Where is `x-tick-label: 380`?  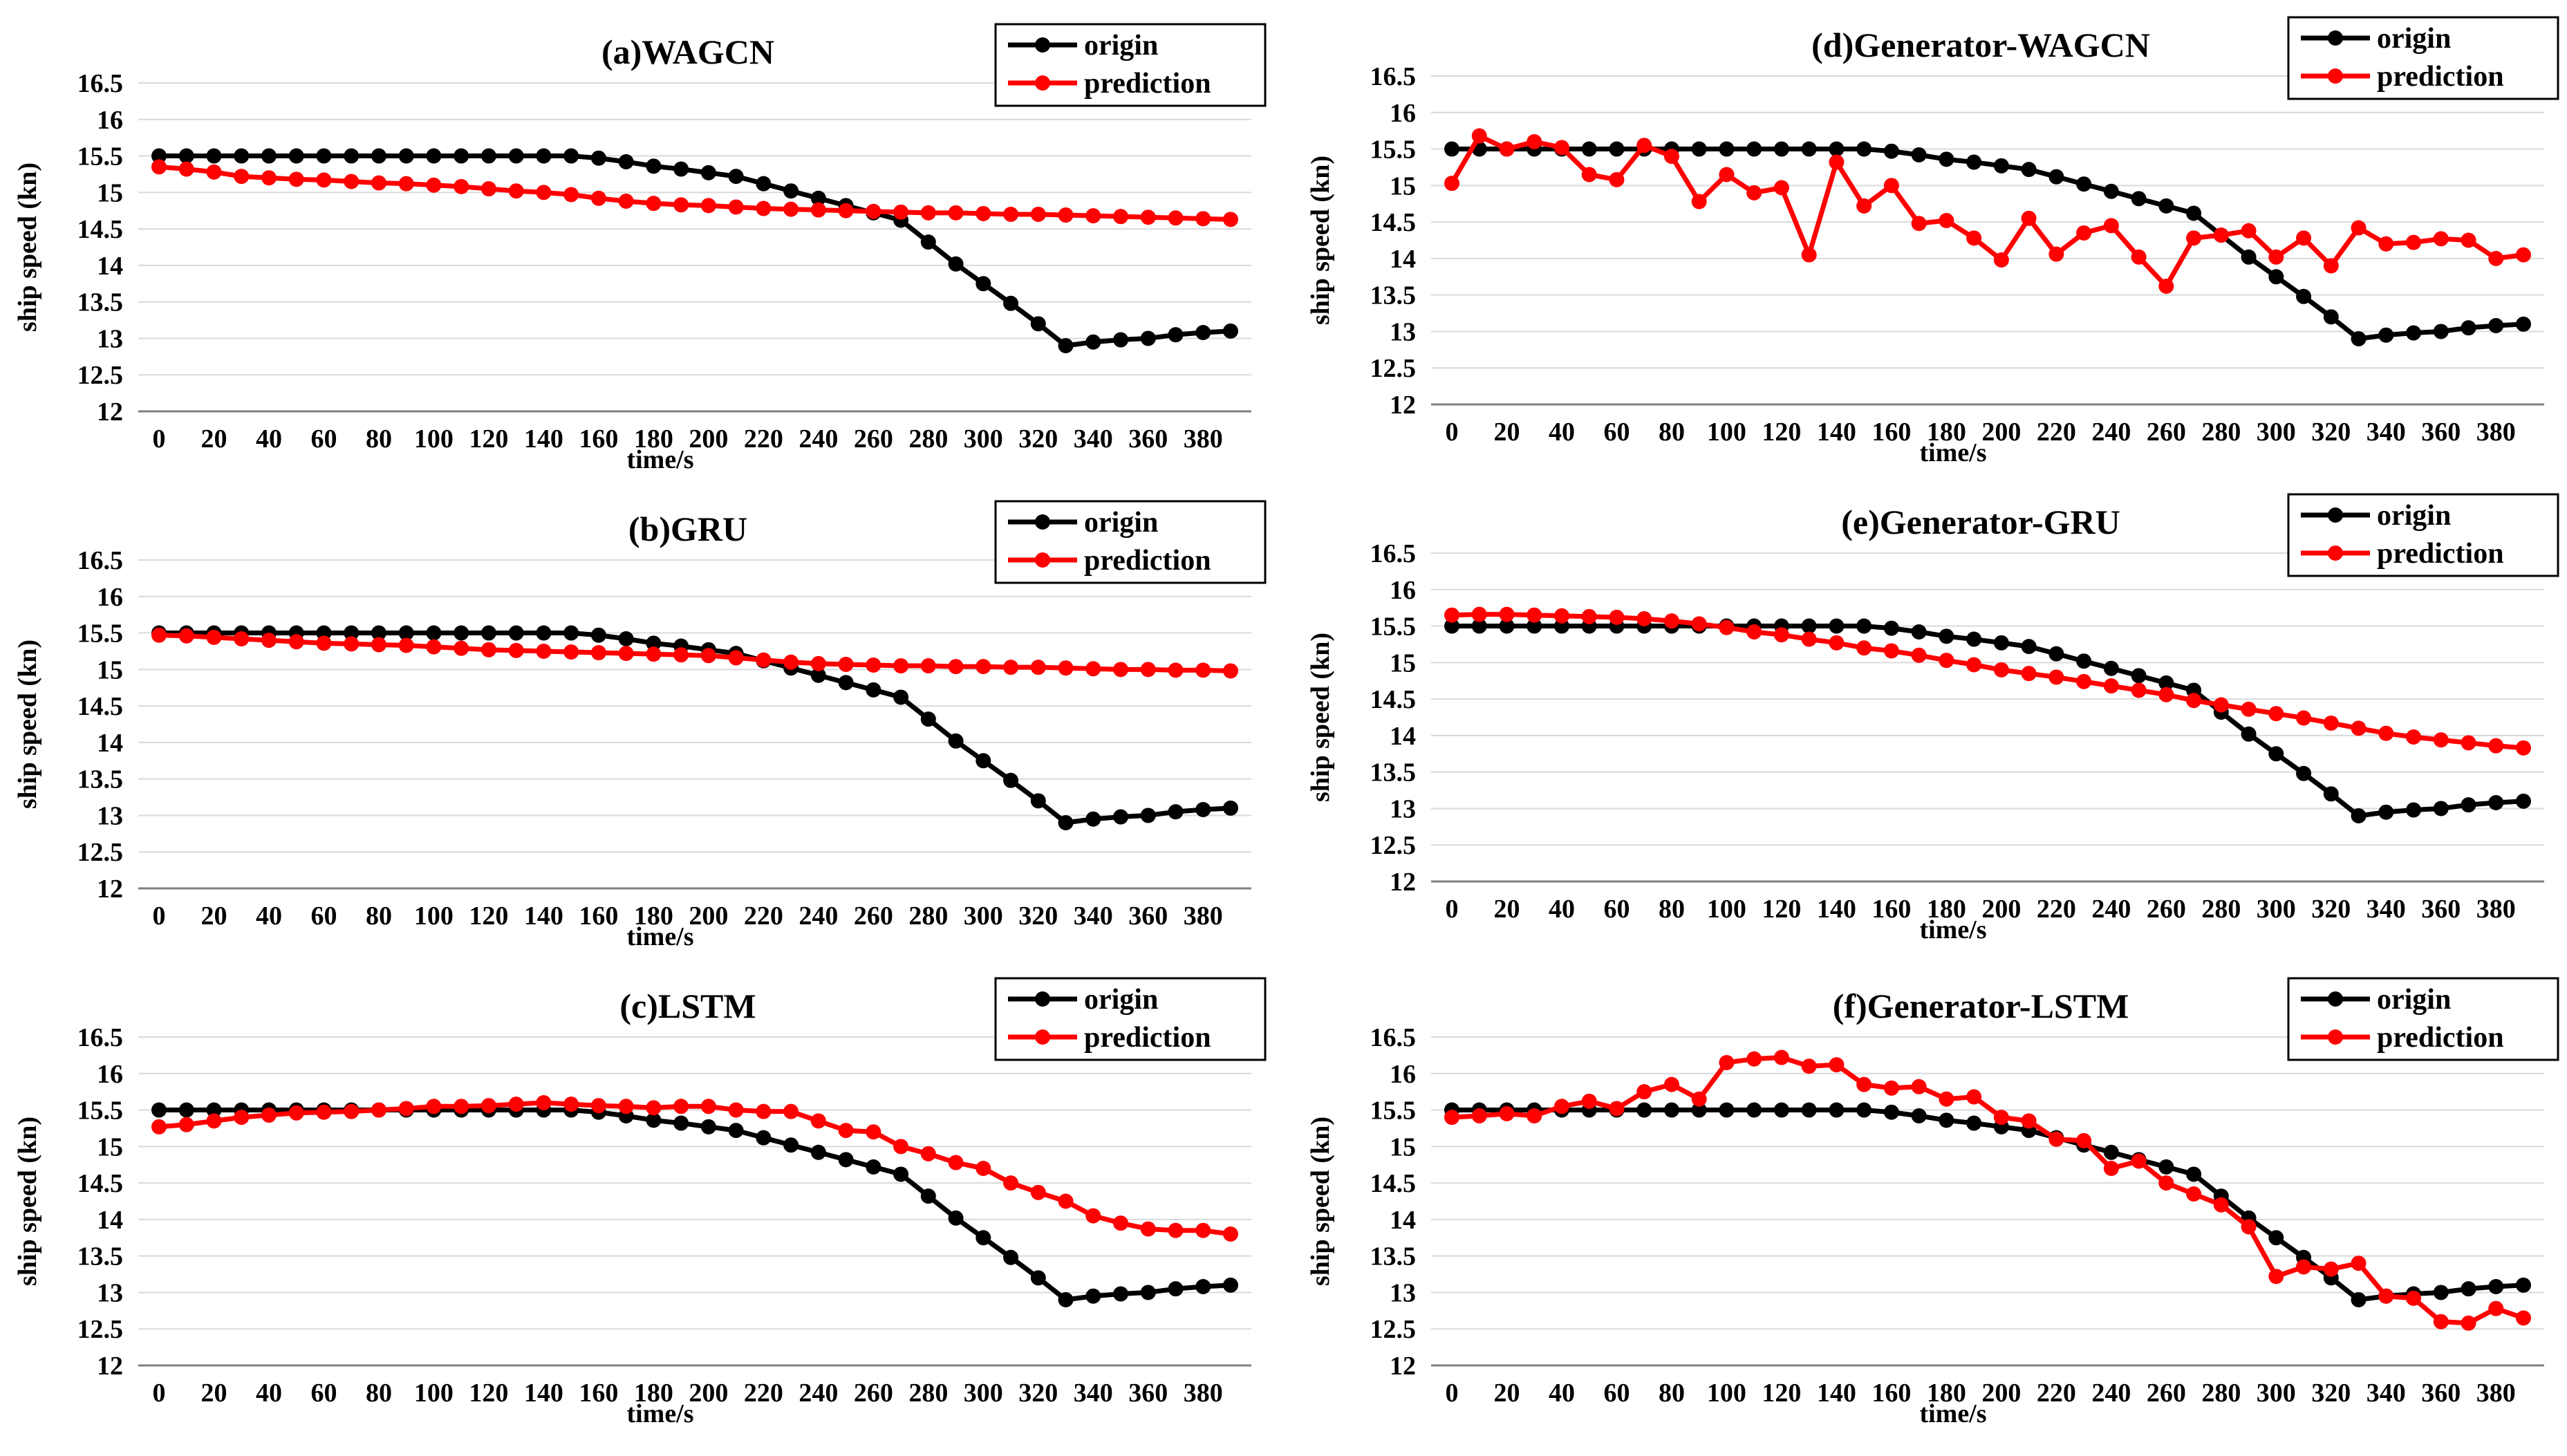 x-tick-label: 380 is located at coordinates (1203, 916).